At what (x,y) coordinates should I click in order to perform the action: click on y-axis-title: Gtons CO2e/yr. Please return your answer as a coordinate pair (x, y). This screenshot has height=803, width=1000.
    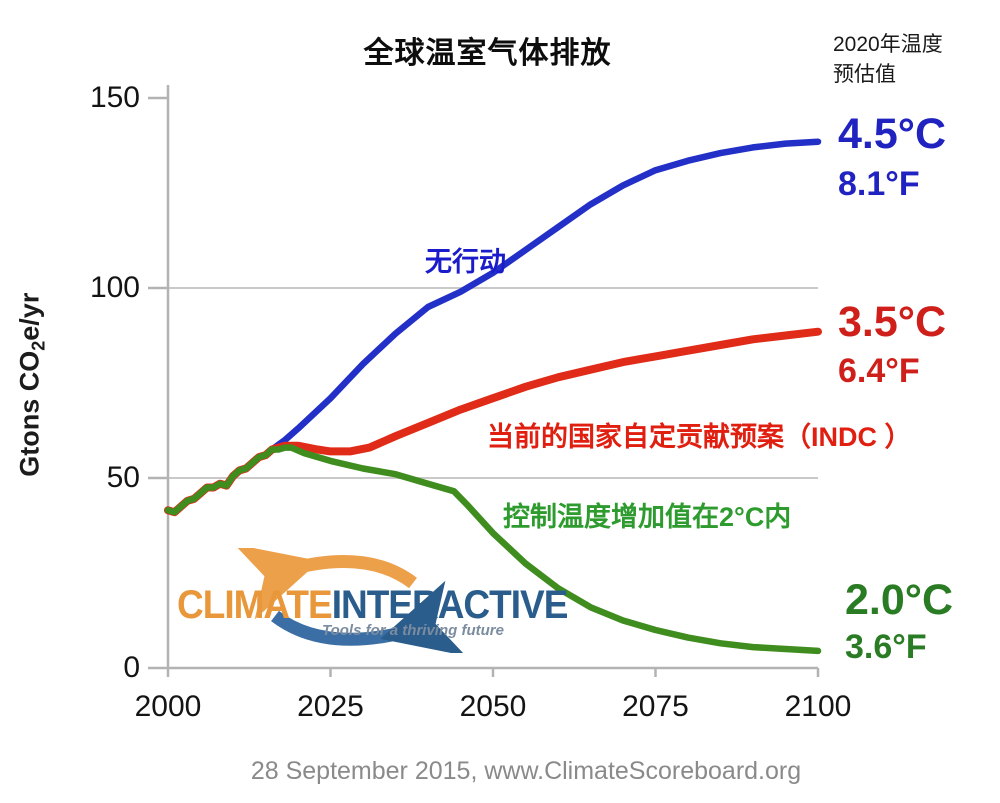
    Looking at the image, I should click on (31, 385).